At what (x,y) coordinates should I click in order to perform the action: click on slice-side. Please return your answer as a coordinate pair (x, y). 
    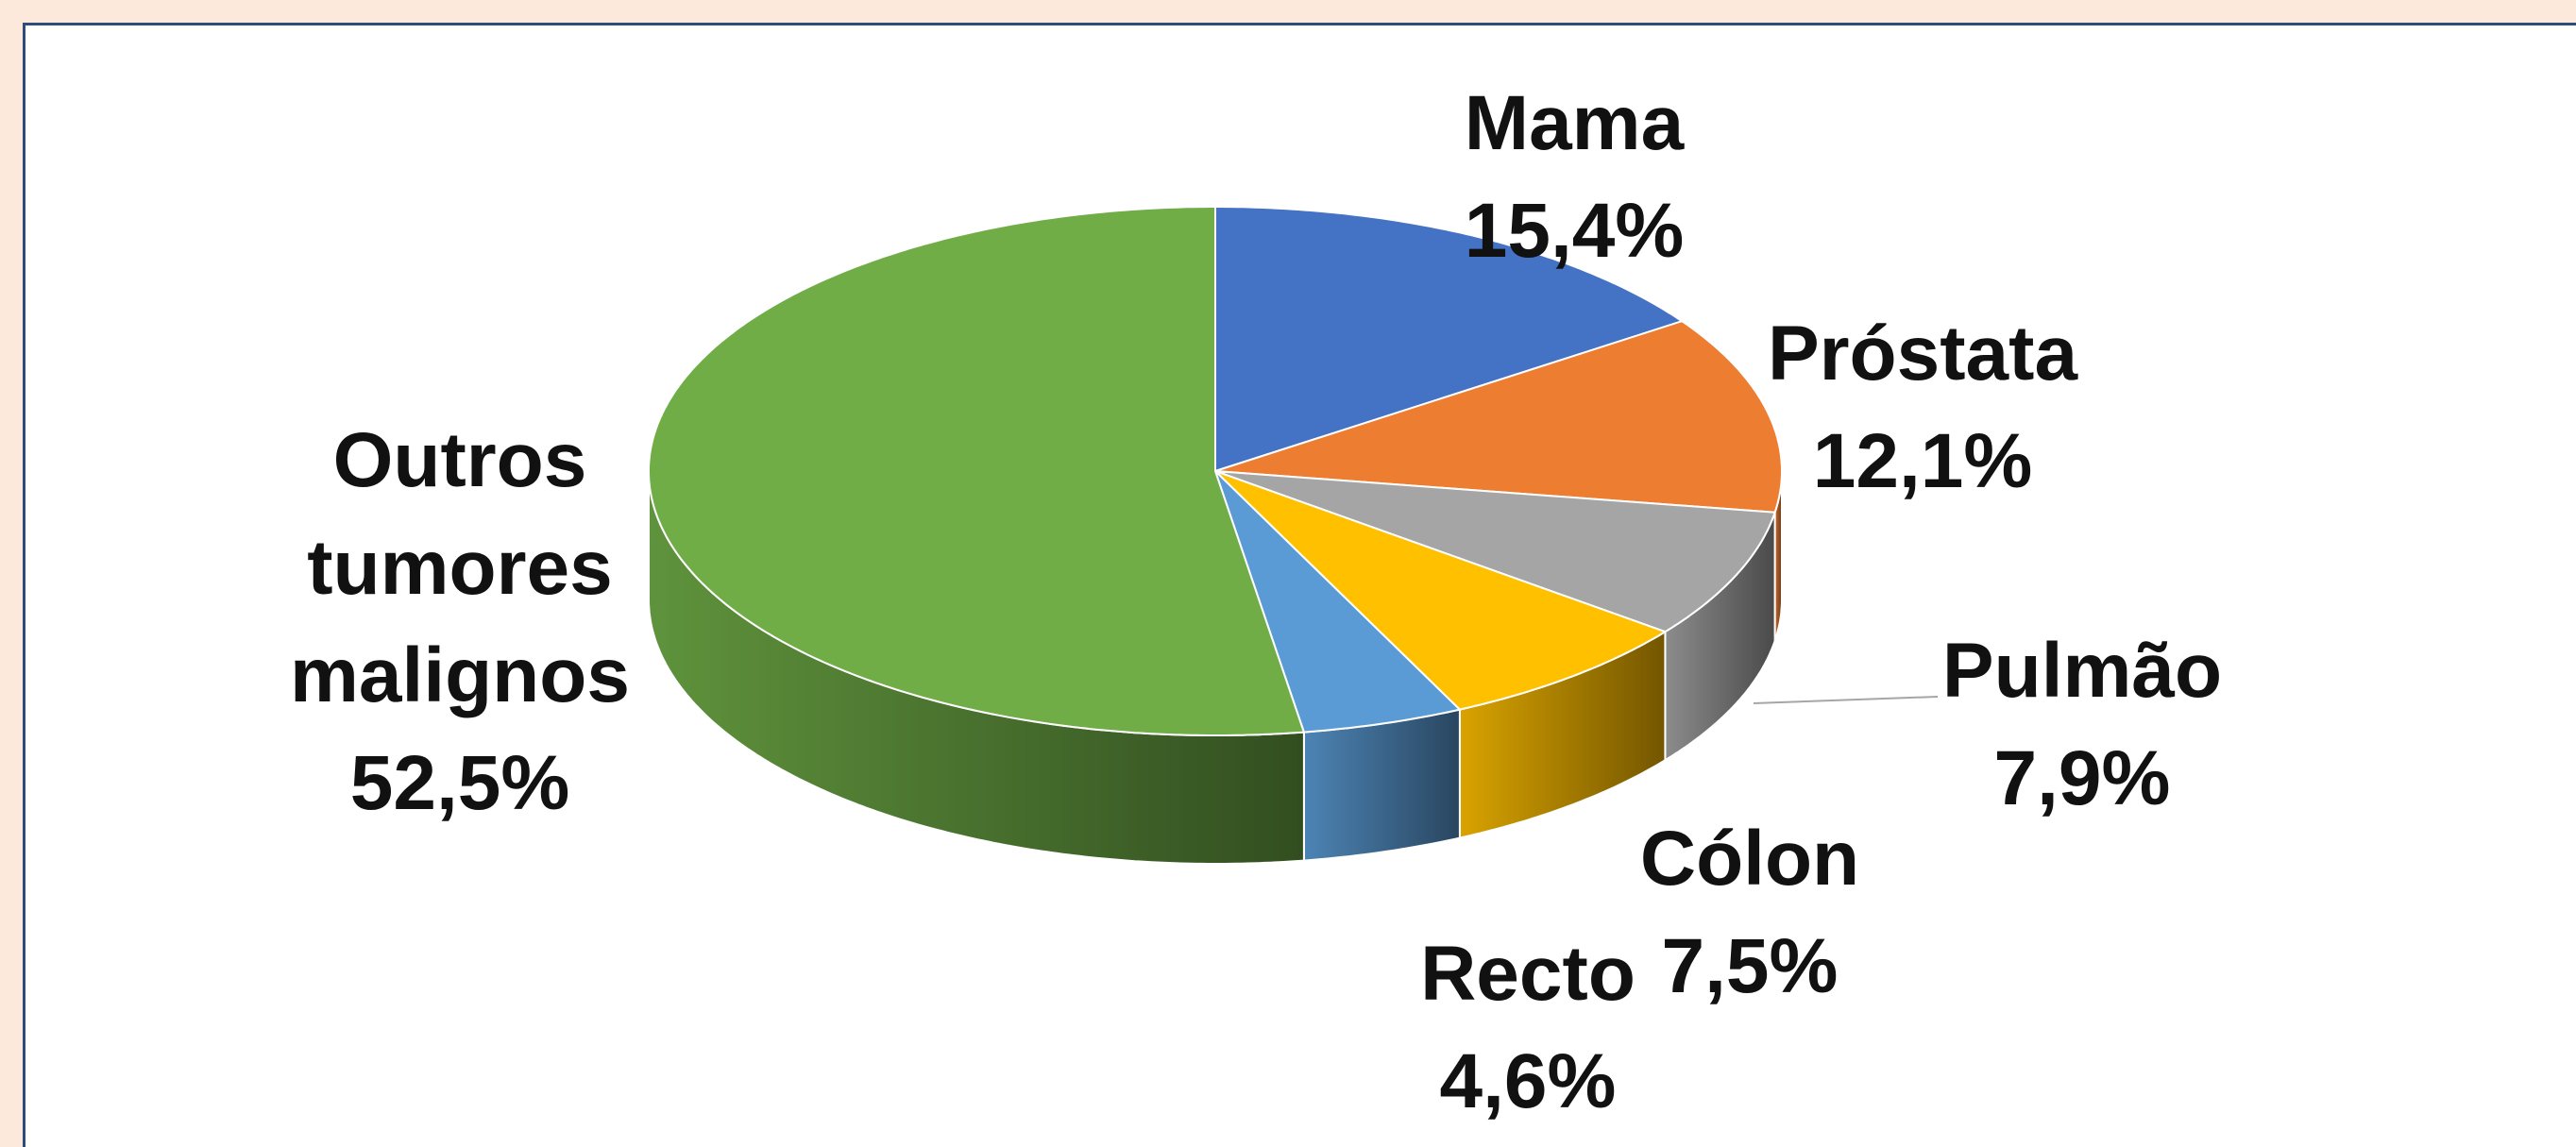
    Looking at the image, I should click on (1381, 785).